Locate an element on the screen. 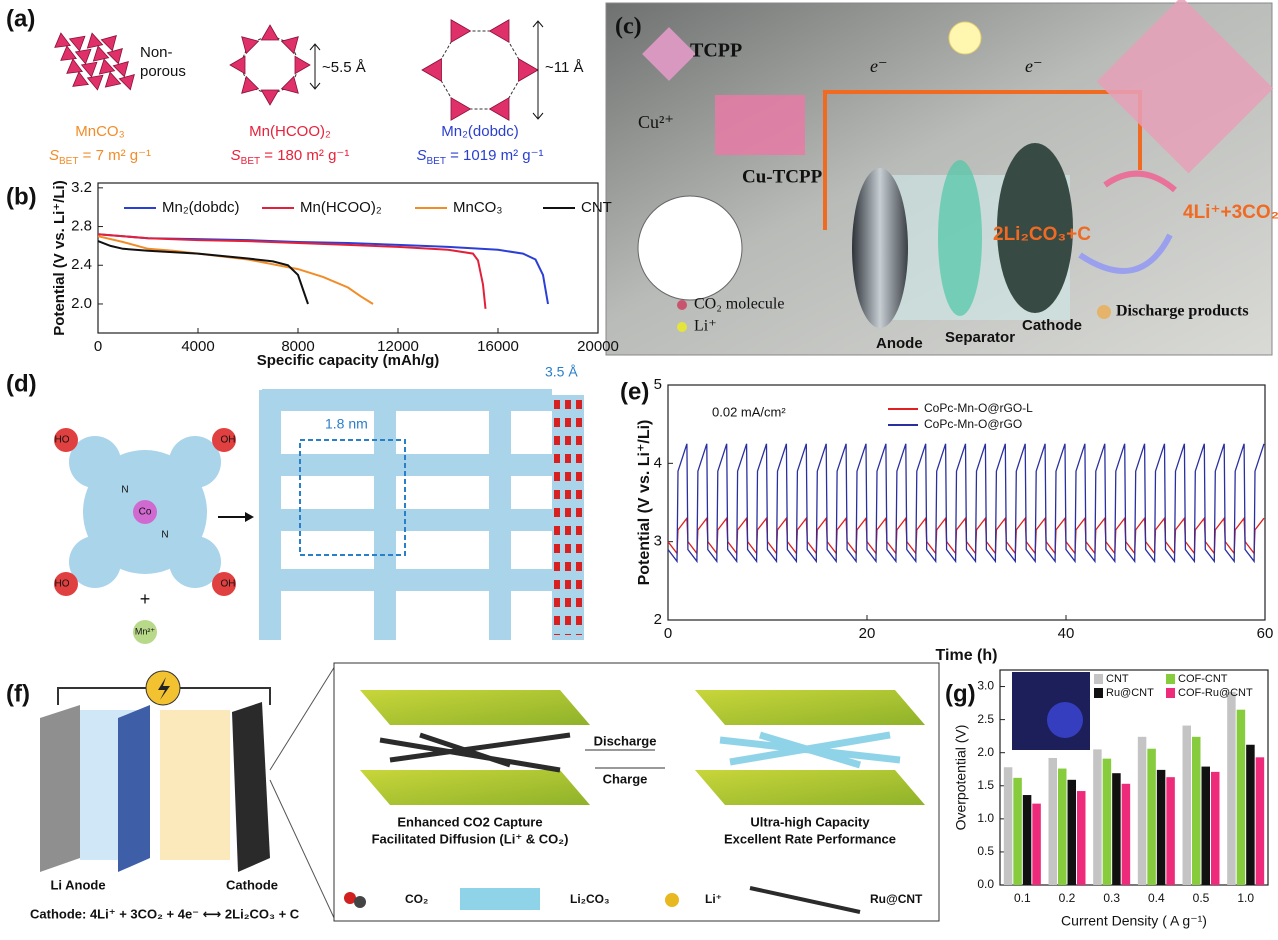 The width and height of the screenshot is (1278, 940). sbet-value: = 7 m² g⁻¹ is located at coordinates (114, 155).